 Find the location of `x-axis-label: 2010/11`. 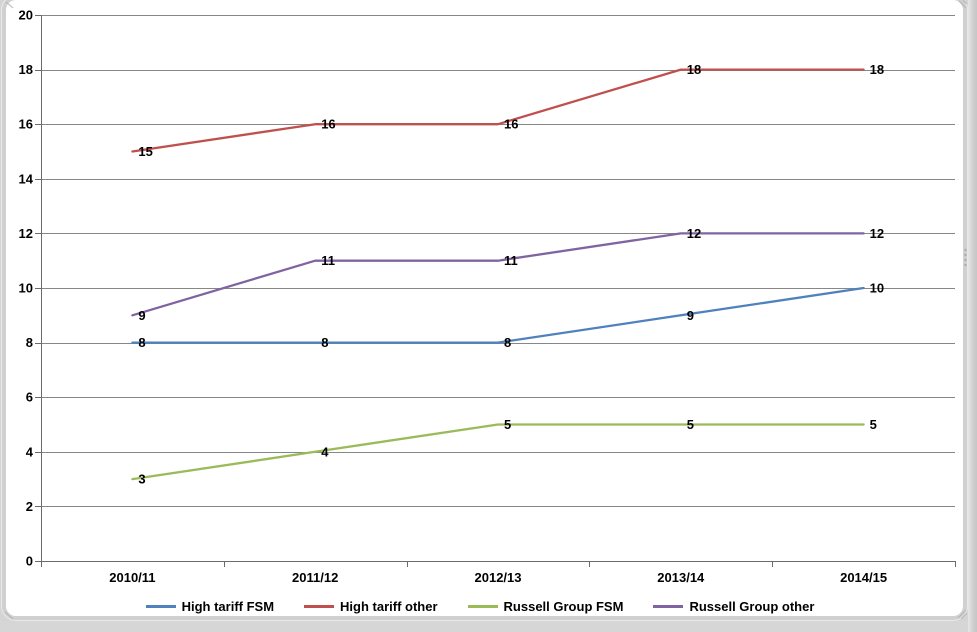

x-axis-label: 2010/11 is located at coordinates (132, 577).